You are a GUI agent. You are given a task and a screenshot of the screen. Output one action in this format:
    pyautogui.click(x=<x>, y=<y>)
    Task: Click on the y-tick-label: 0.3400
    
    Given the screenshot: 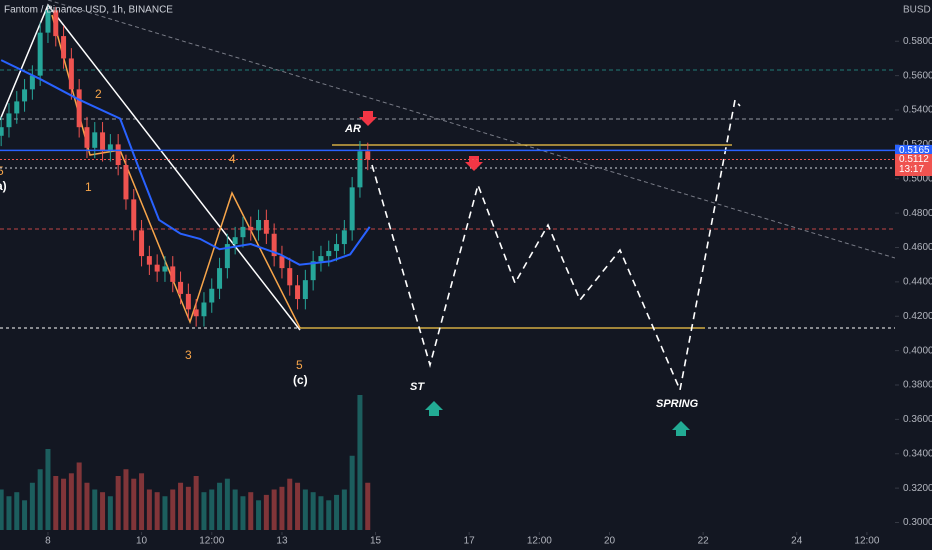 What is the action you would take?
    pyautogui.click(x=917, y=453)
    